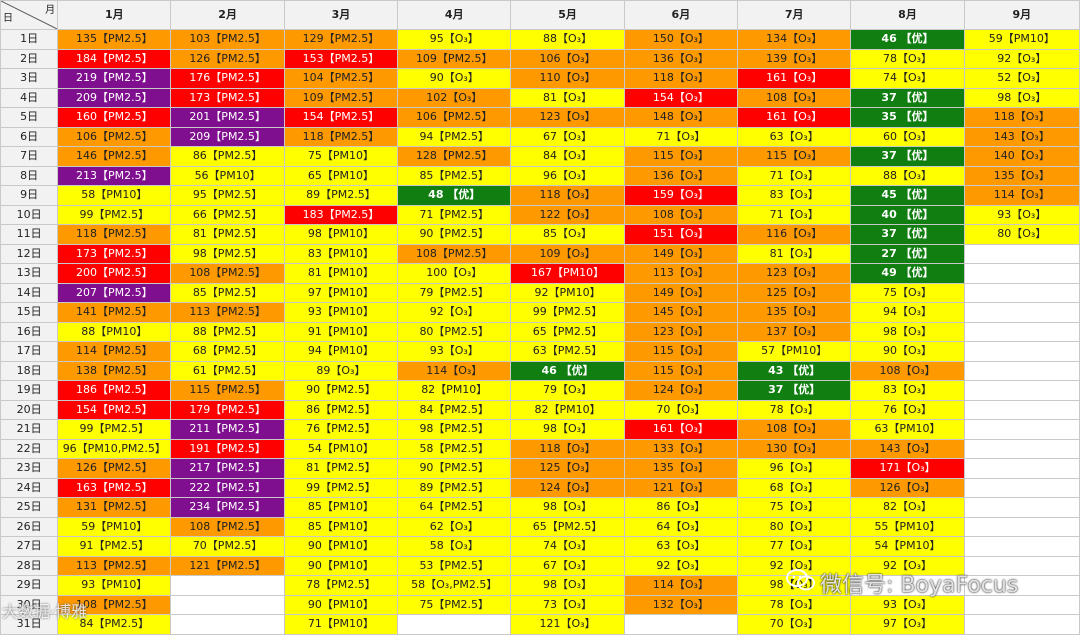 The height and width of the screenshot is (635, 1080). I want to click on aqi-cell: 61【PM2.5】, so click(227, 370).